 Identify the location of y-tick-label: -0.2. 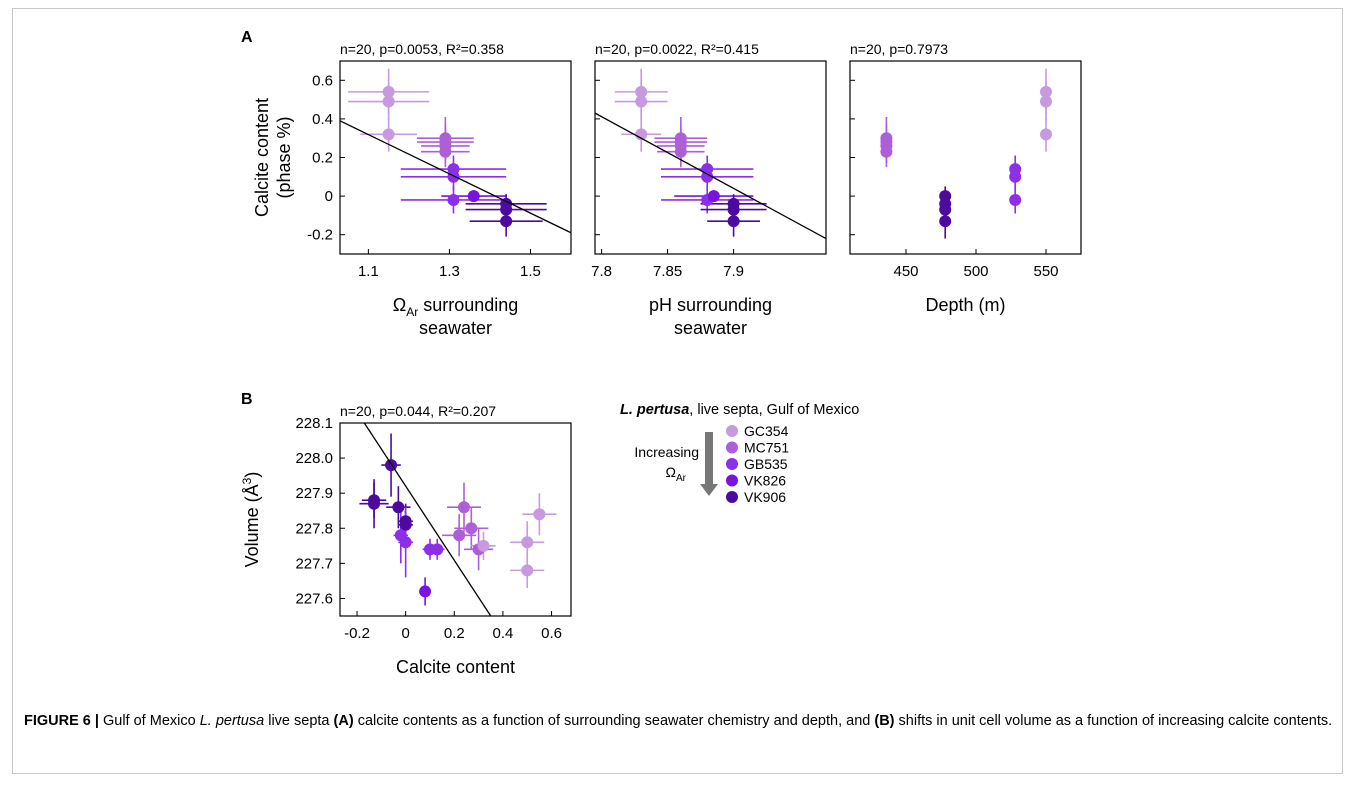
(320, 235).